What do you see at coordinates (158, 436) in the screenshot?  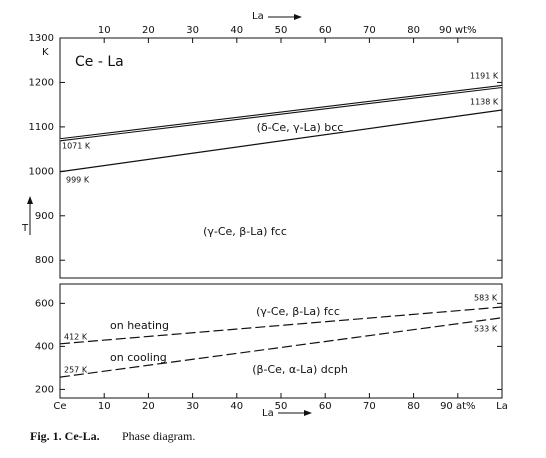 I see `caption-text: Phase diagram.` at bounding box center [158, 436].